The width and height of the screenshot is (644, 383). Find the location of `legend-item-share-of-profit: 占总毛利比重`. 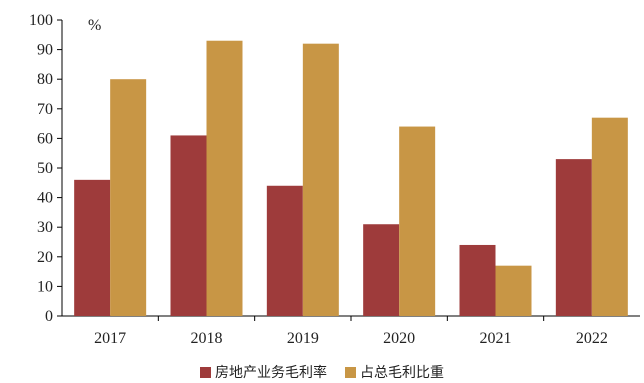

legend-item-share-of-profit: 占总毛利比重 is located at coordinates (394, 372).